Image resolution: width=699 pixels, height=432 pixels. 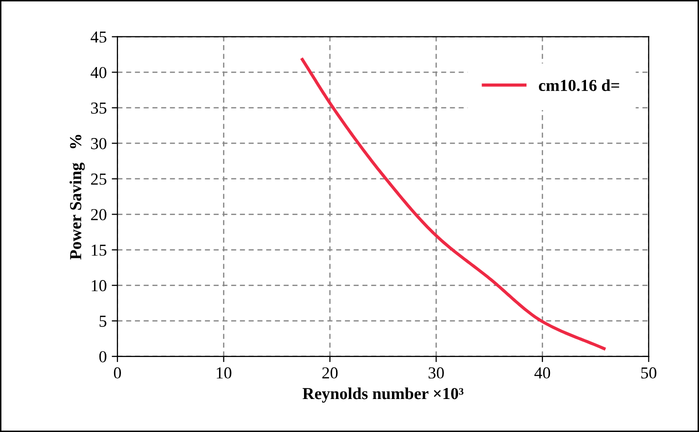 I want to click on x-tick-label: 0, so click(x=117, y=373).